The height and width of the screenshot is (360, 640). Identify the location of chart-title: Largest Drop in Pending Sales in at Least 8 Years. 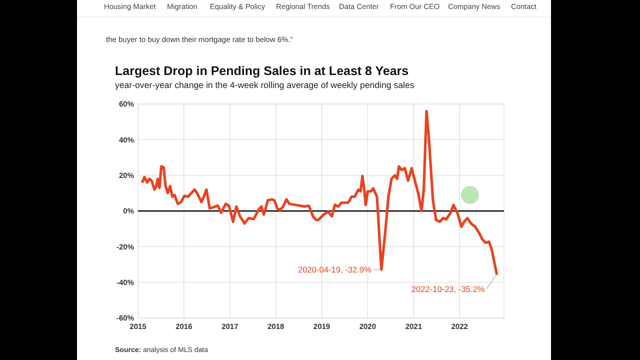
(262, 71).